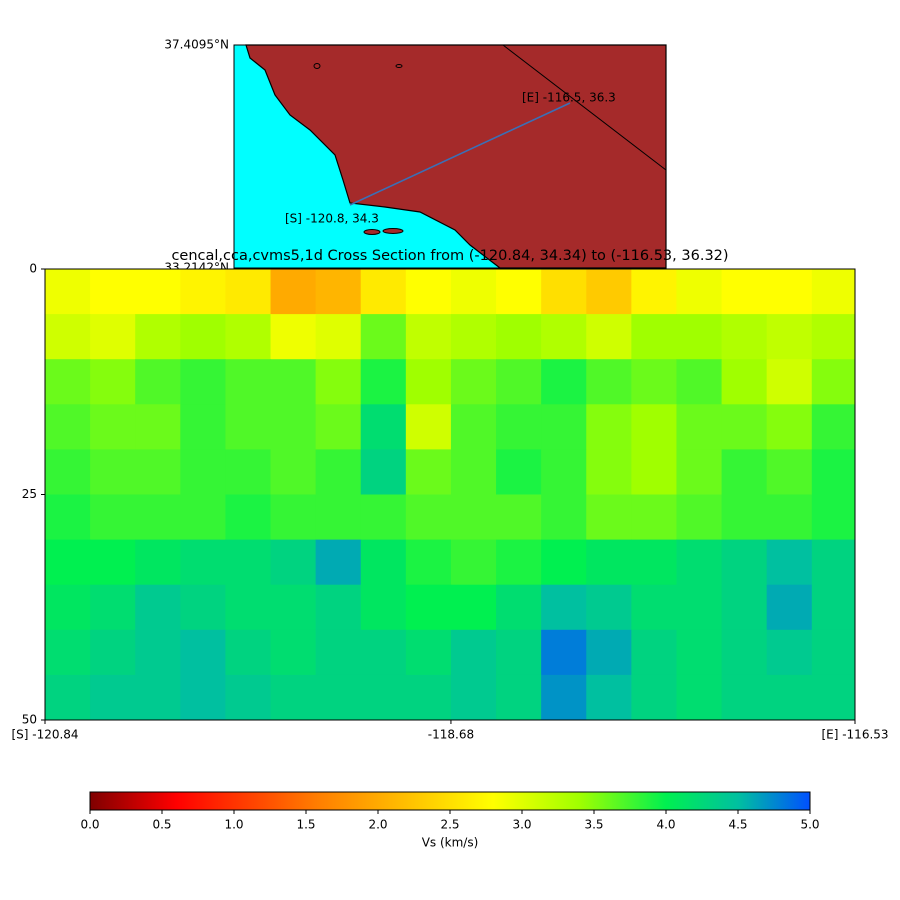  I want to click on y-tick-label: 0, so click(33, 269).